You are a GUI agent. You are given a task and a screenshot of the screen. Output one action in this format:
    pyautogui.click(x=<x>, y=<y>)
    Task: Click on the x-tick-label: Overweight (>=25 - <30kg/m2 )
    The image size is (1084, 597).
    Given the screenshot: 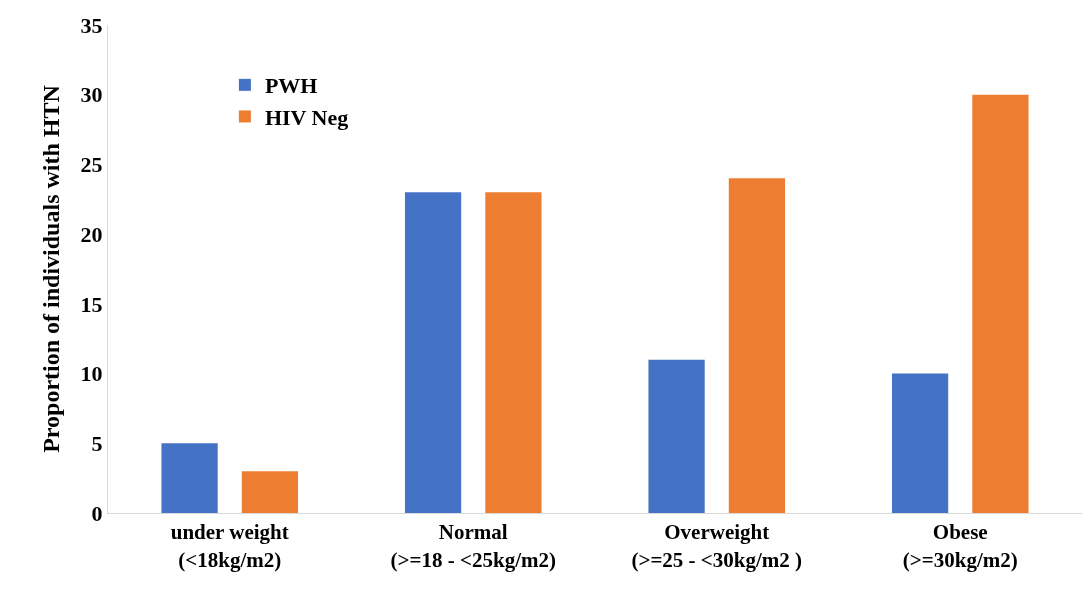 What is the action you would take?
    pyautogui.click(x=717, y=546)
    